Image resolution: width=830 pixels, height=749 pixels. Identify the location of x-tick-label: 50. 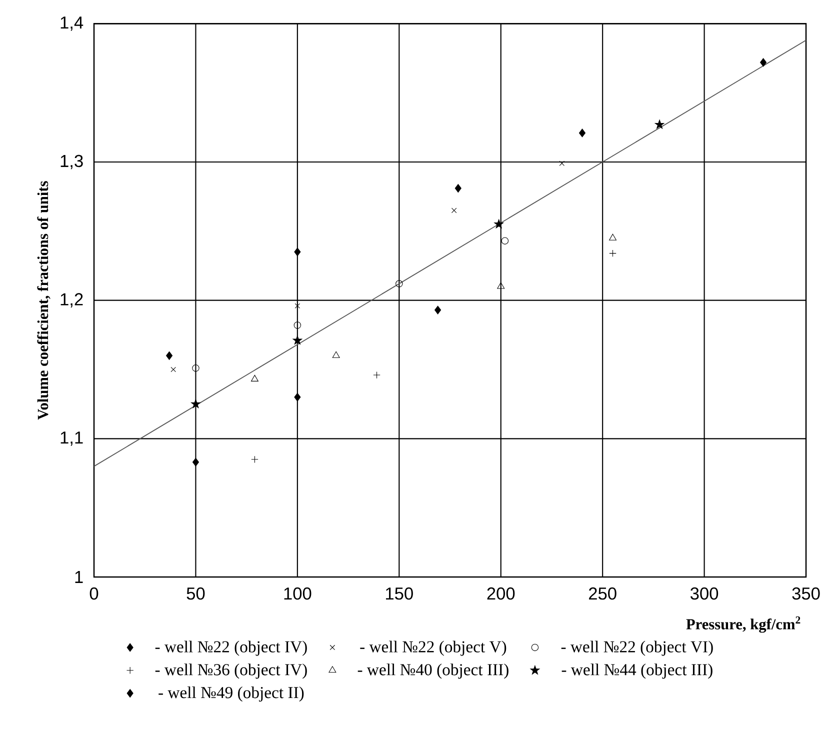
(195, 593).